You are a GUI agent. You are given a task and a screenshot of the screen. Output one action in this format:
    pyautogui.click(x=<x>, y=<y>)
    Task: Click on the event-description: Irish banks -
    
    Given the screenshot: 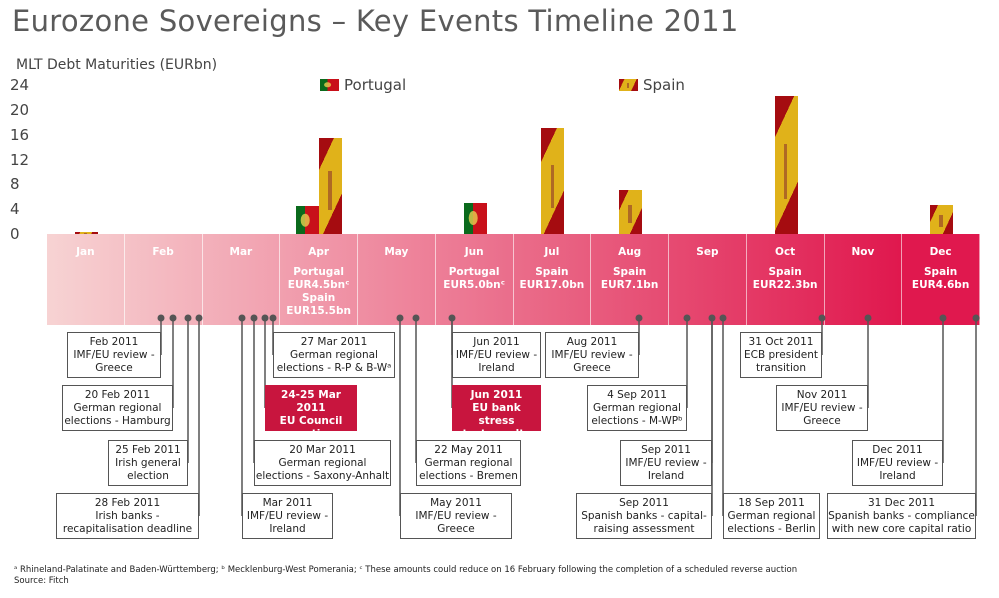 What is the action you would take?
    pyautogui.click(x=127, y=516)
    